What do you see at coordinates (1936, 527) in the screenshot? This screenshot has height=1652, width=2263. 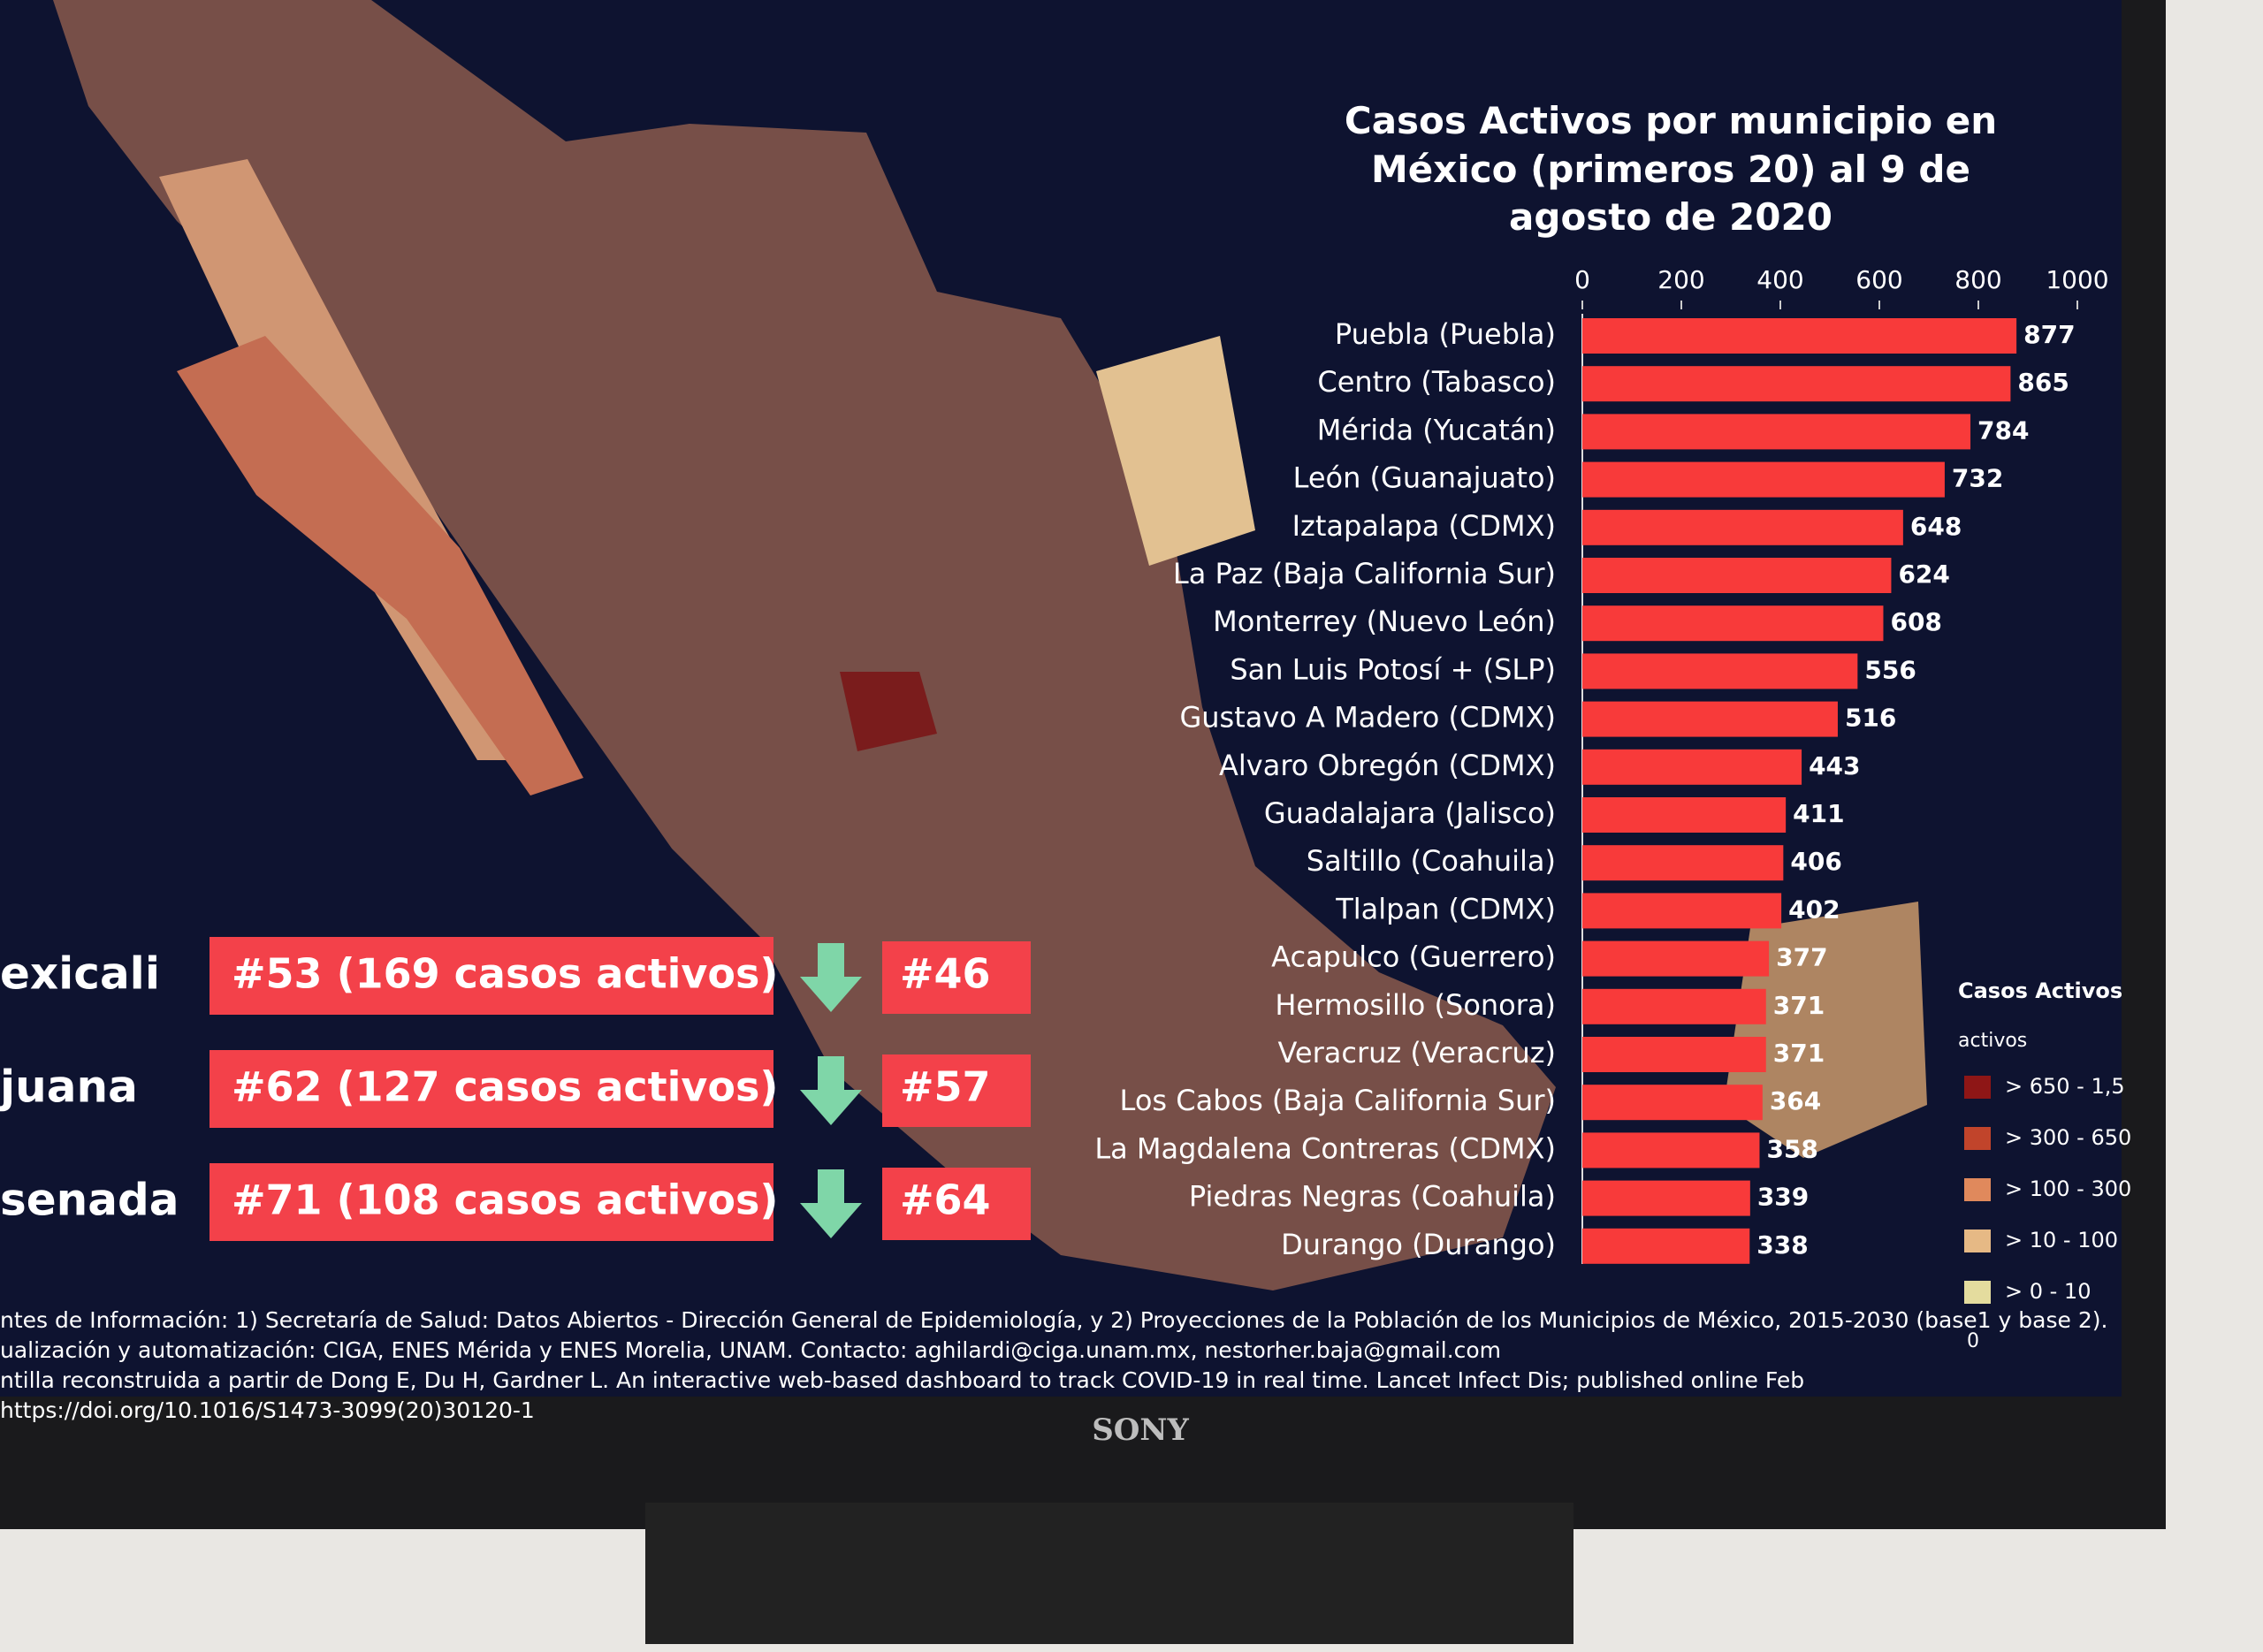 I see `value-label: 648` at bounding box center [1936, 527].